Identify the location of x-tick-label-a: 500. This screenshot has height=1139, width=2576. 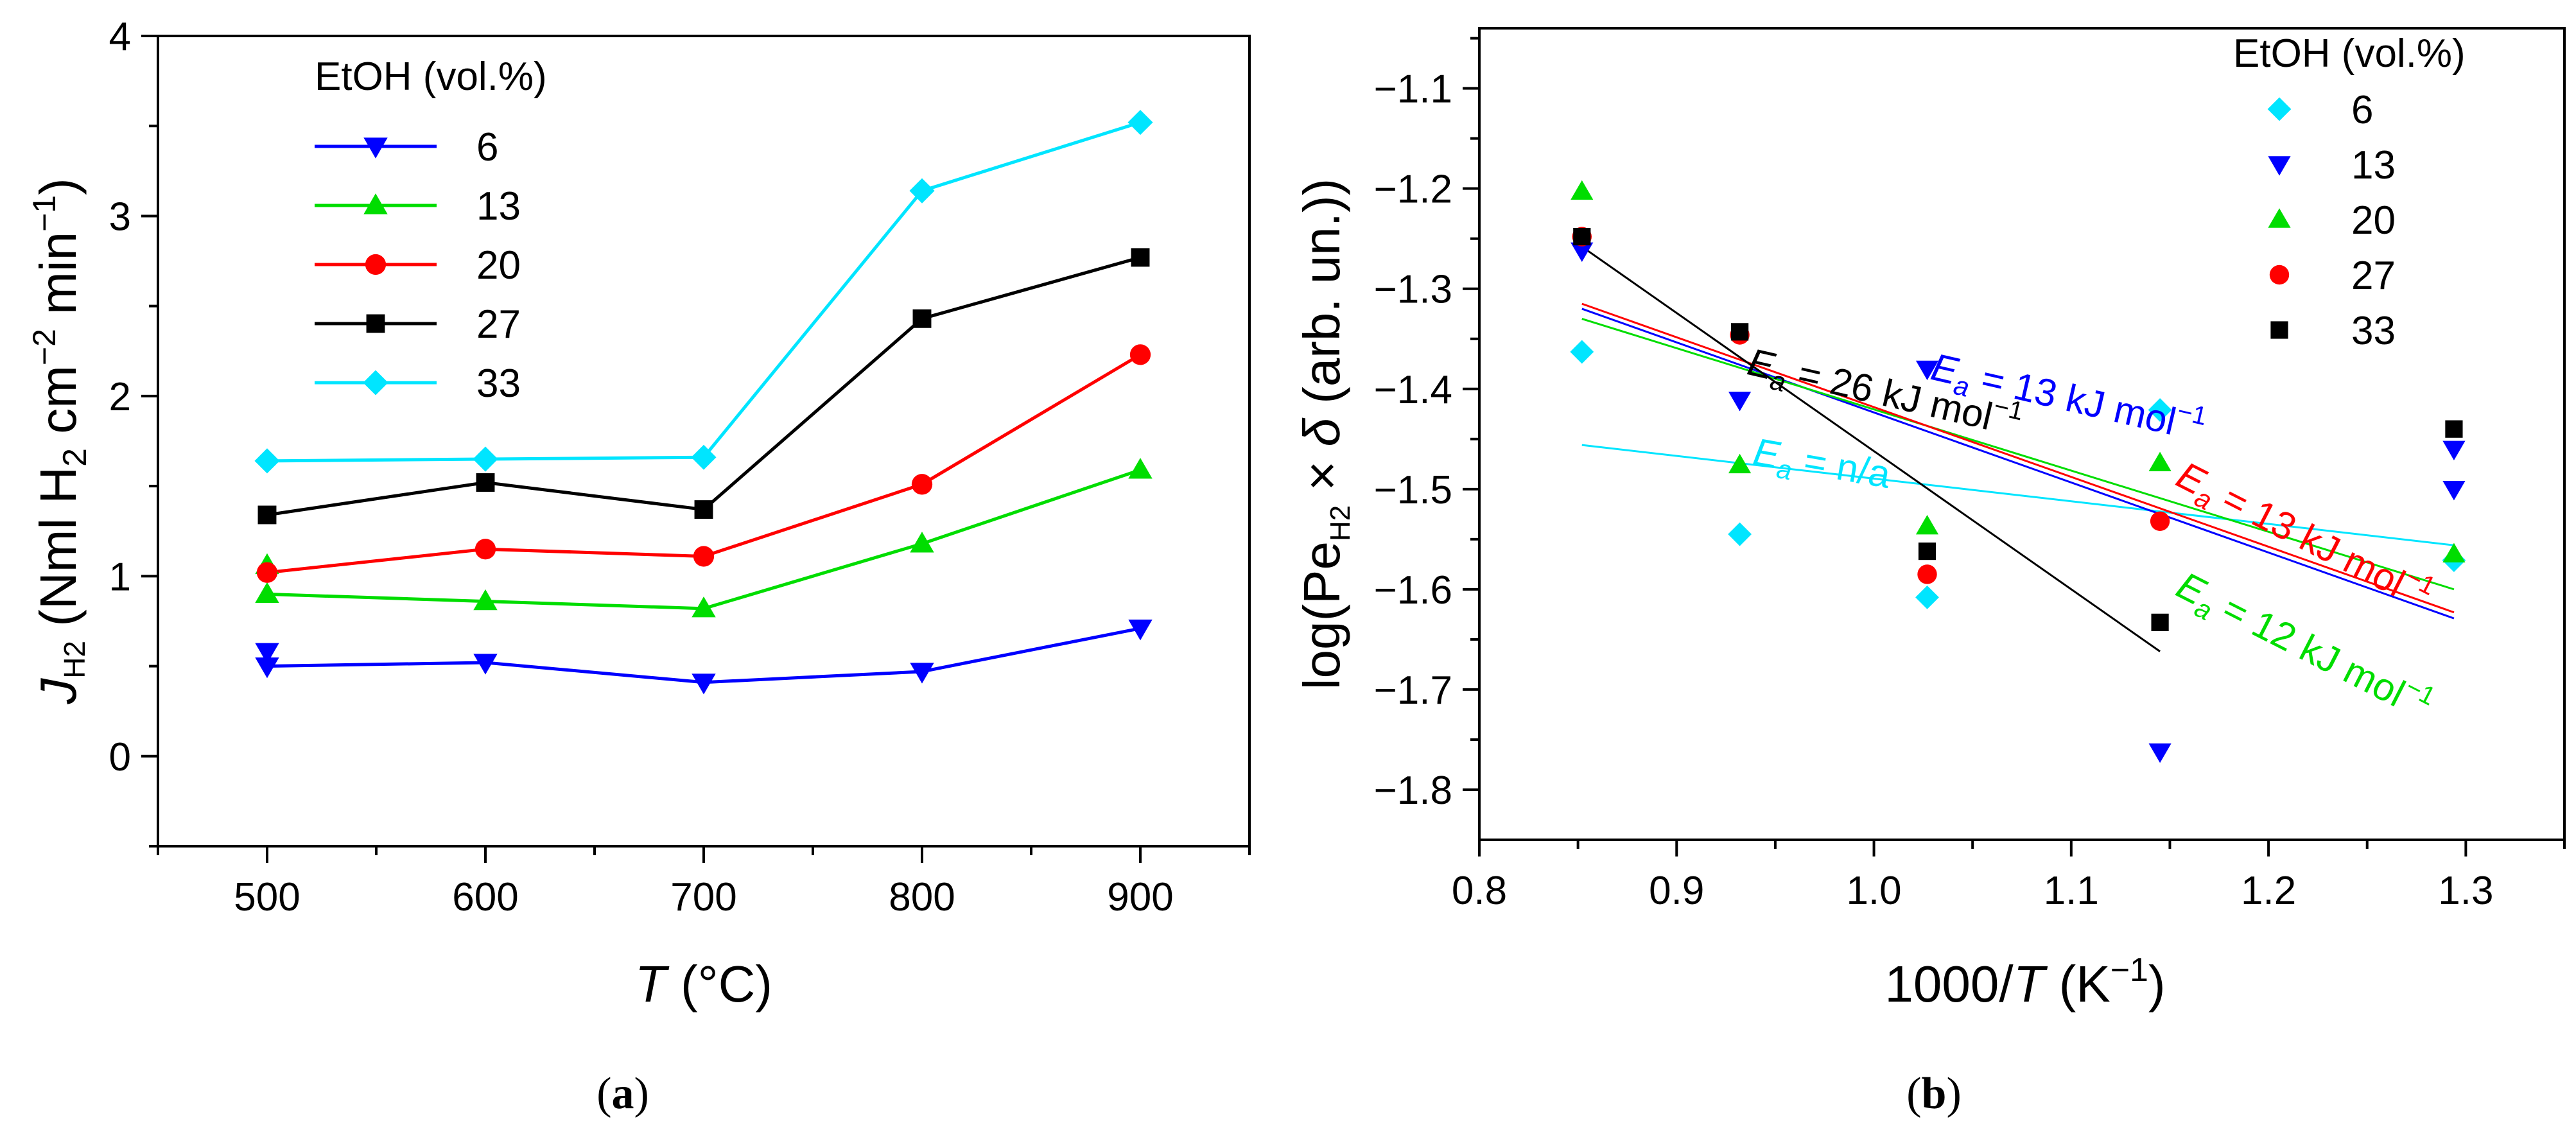
(267, 897).